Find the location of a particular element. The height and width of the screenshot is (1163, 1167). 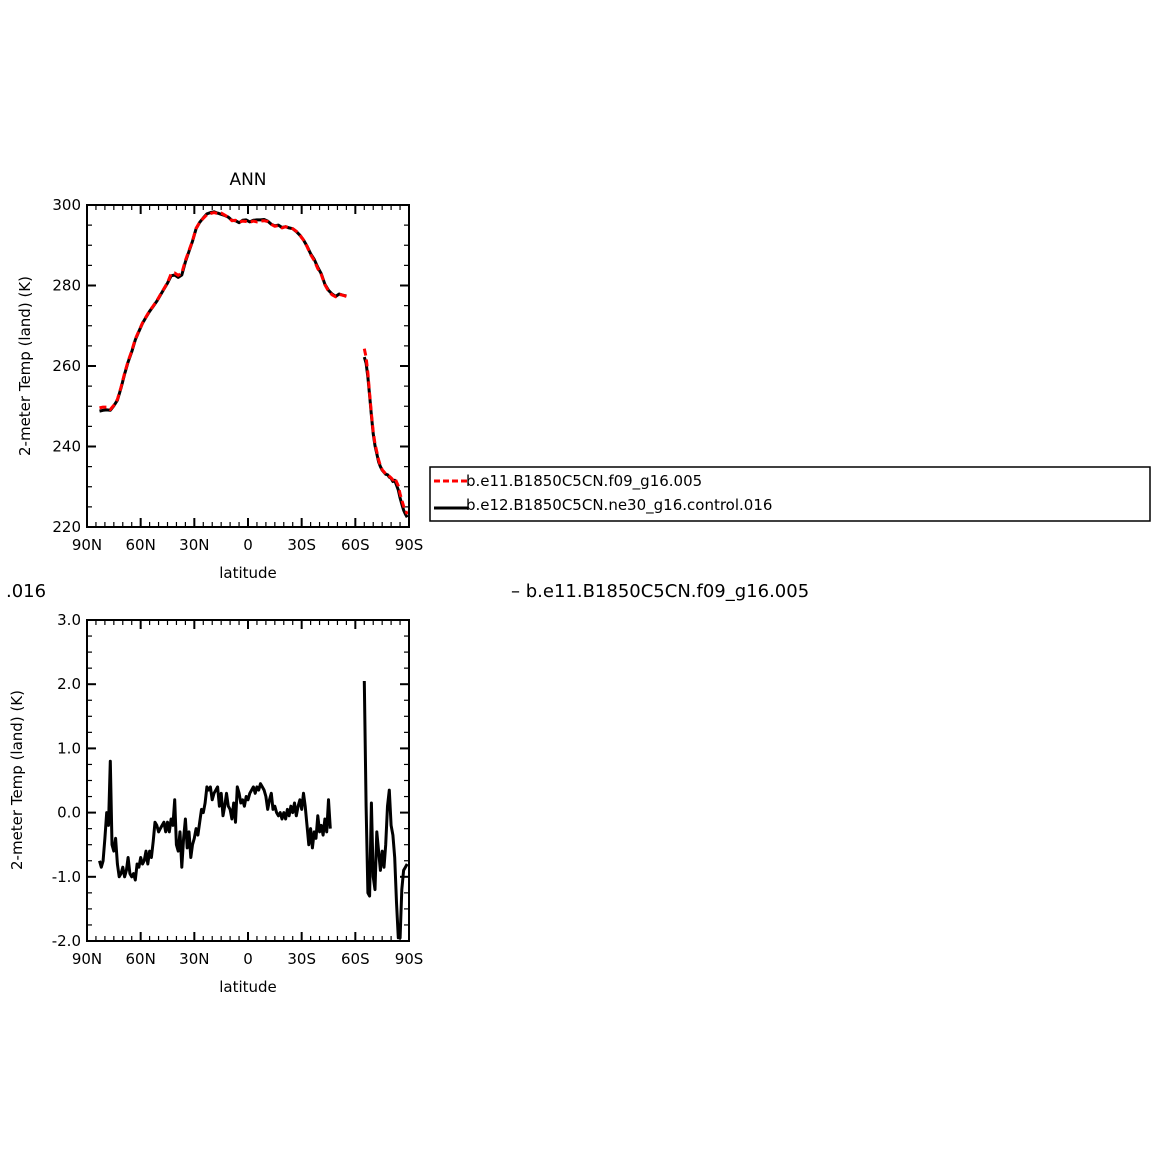

bottom-axis-ticks is located at coordinates (248, 780).